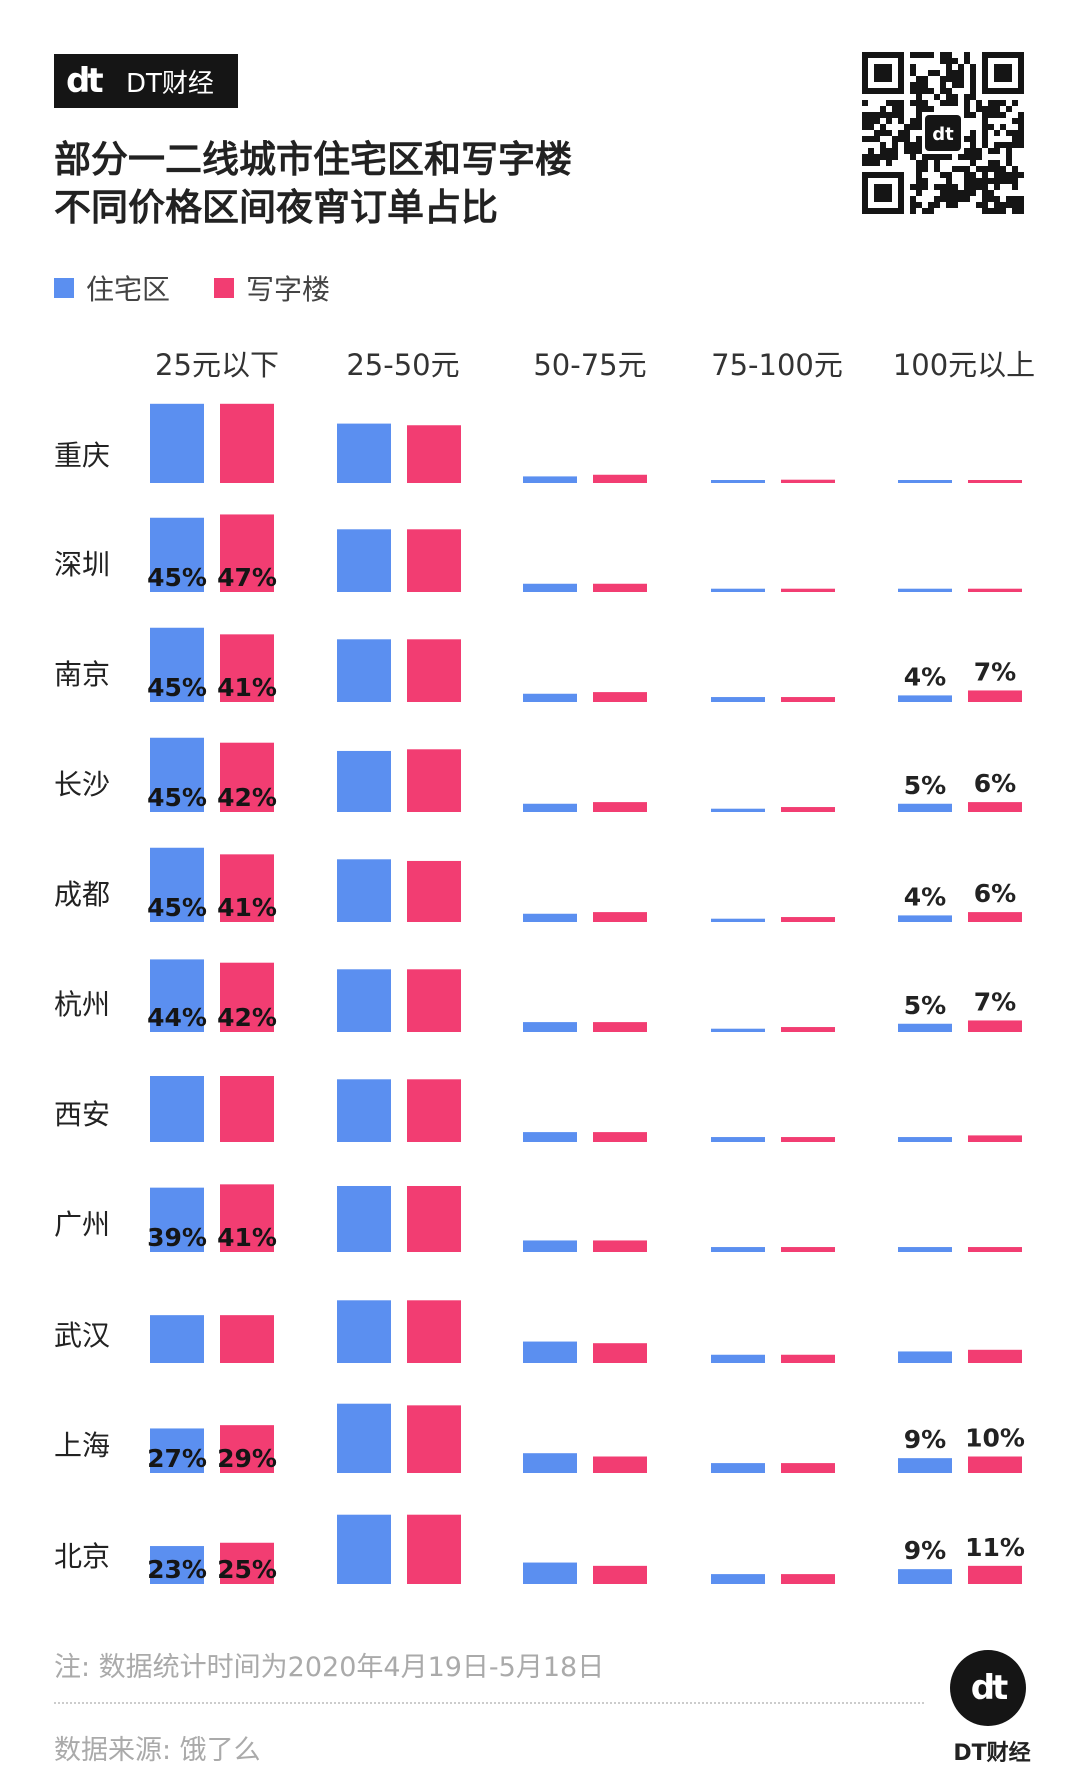 This screenshot has height=1781, width=1080. Describe the element at coordinates (247, 1569) in the screenshot. I see `data-label: 25%` at that location.